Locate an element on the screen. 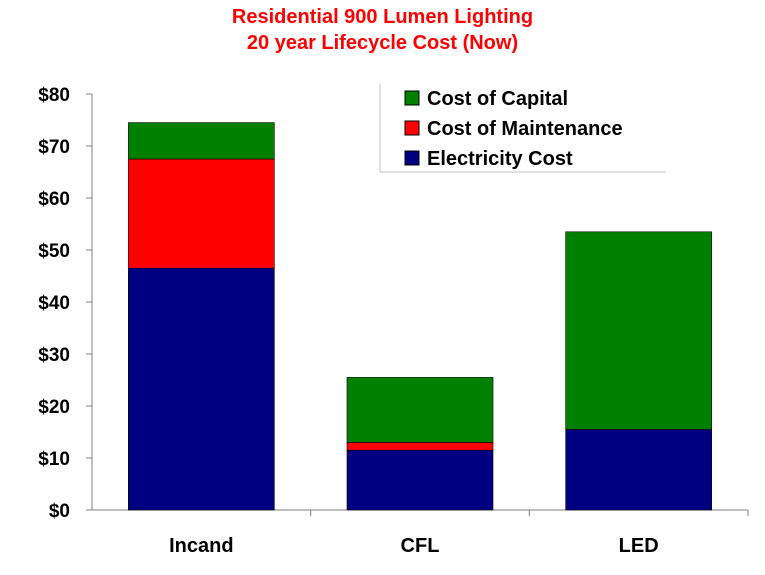 The height and width of the screenshot is (575, 765). y-tick-label: $60 is located at coordinates (54, 199).